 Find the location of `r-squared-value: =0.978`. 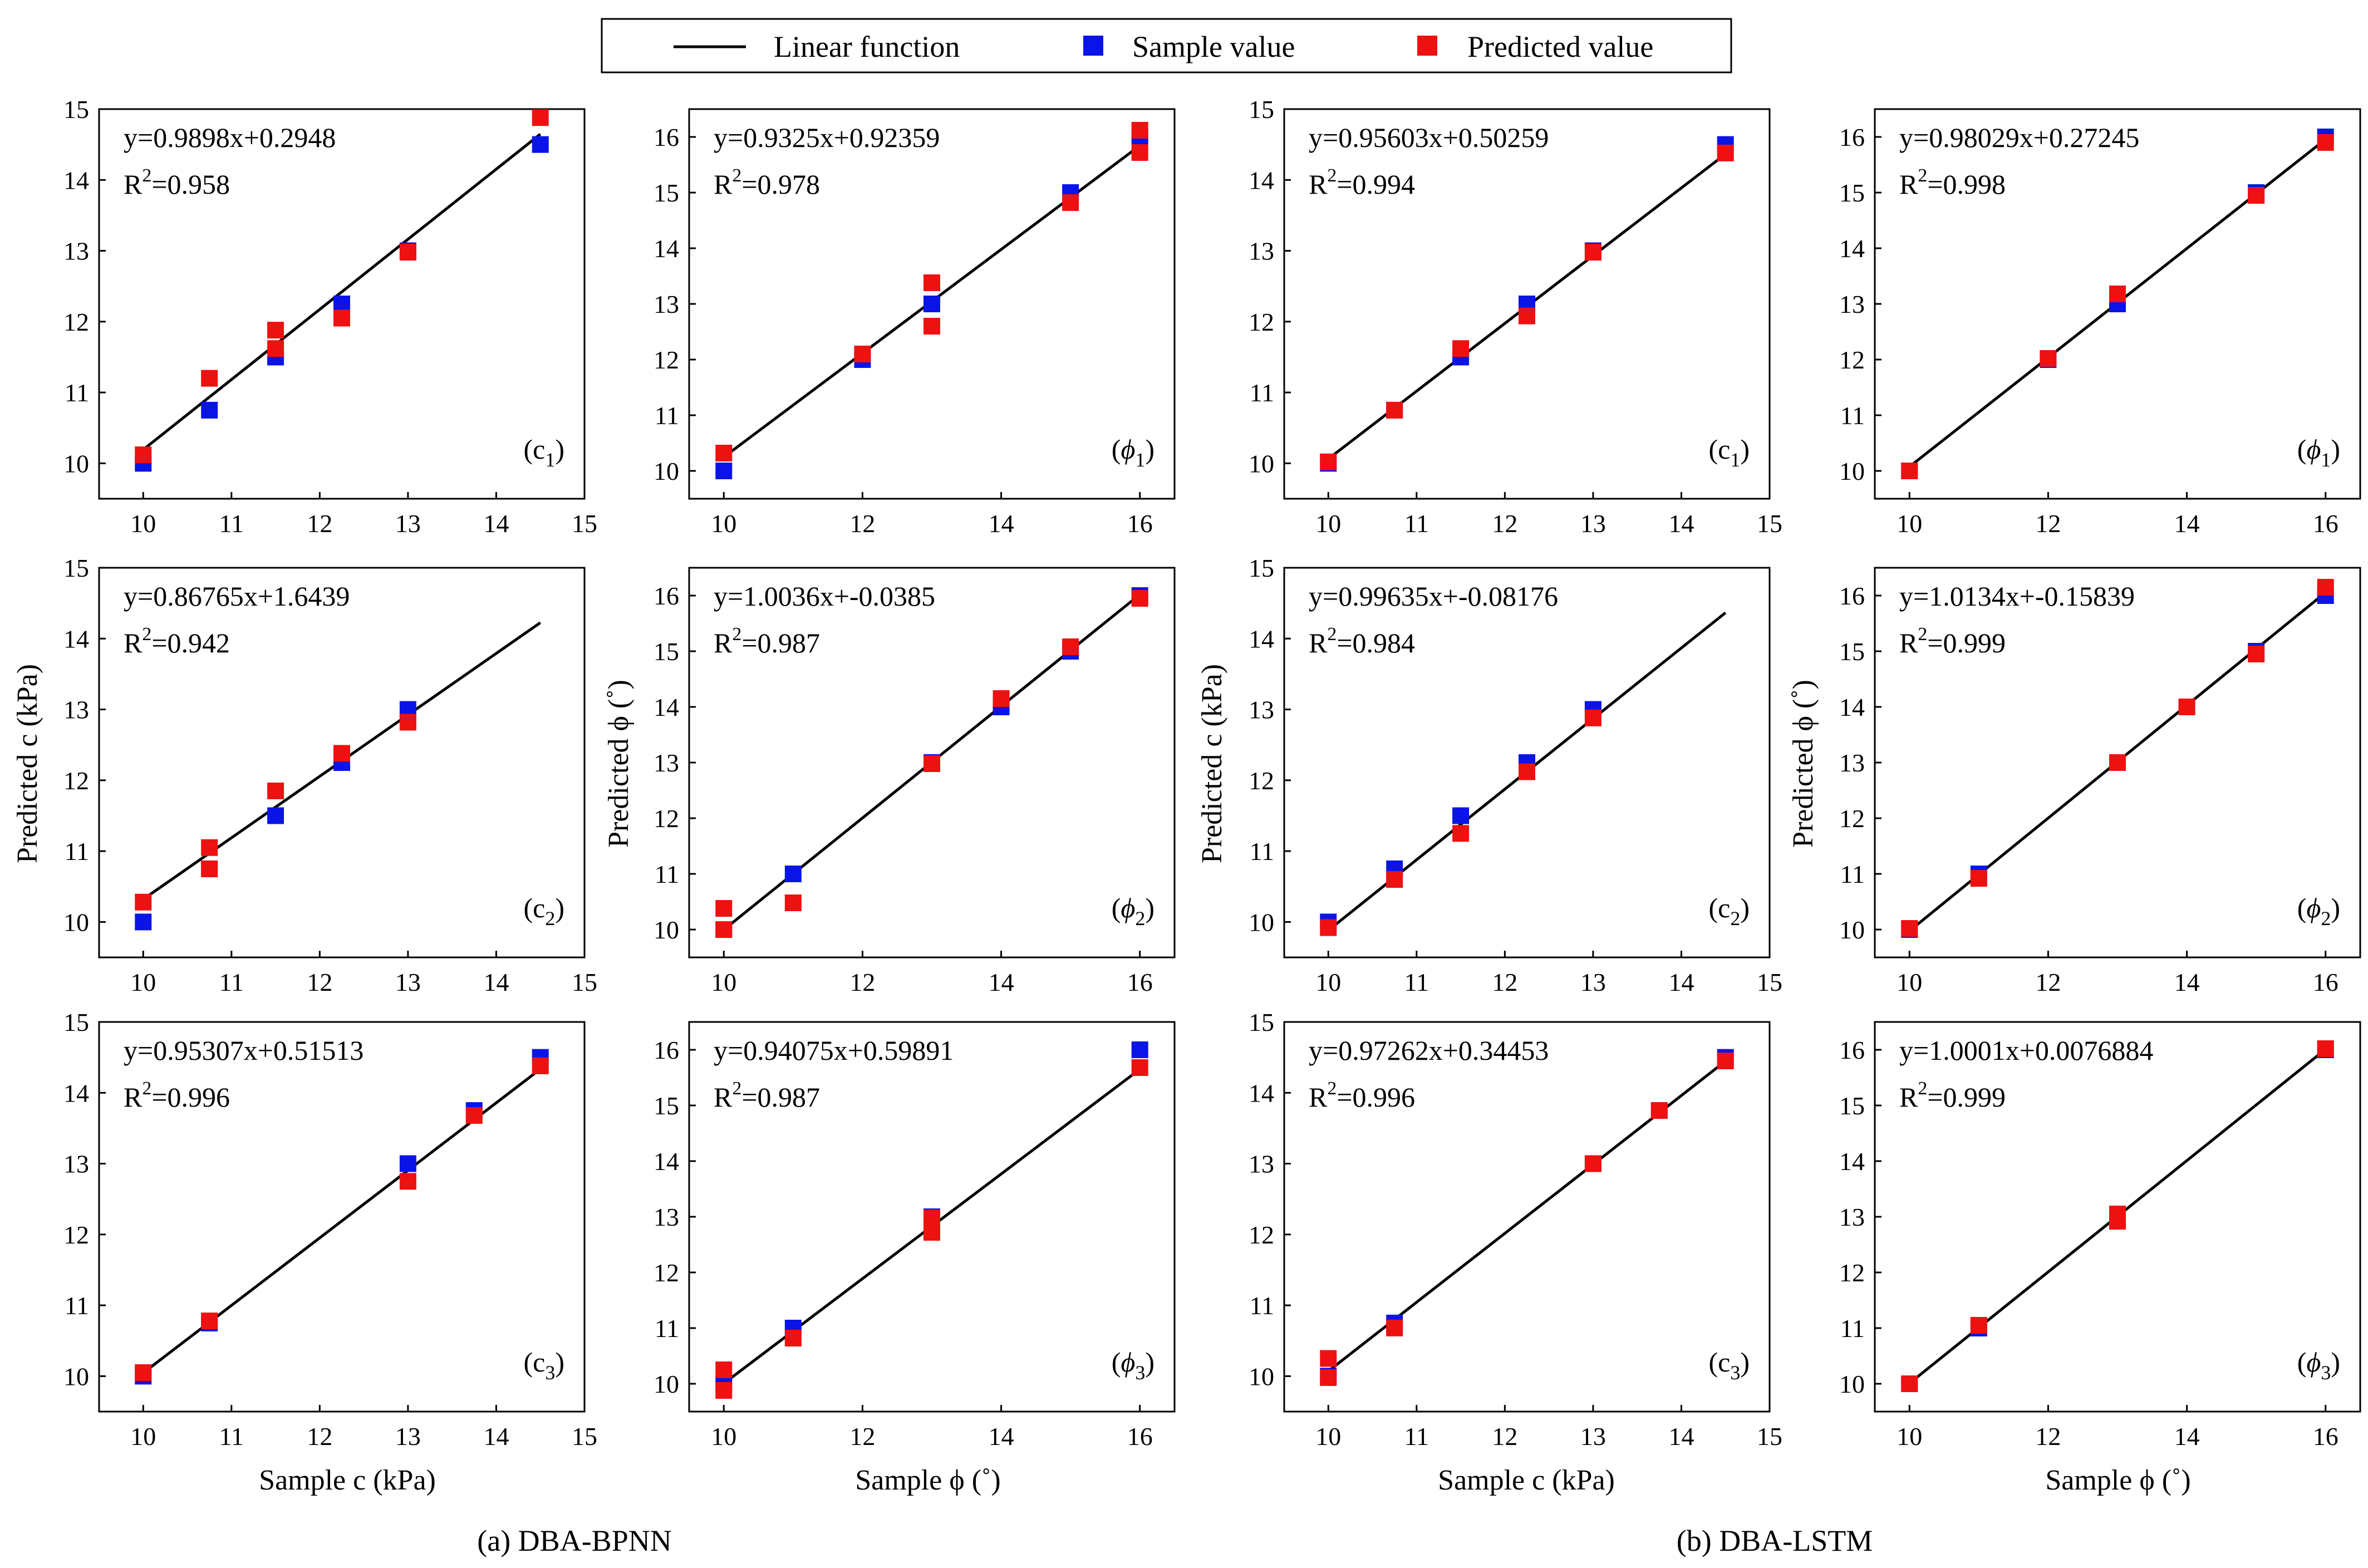

r-squared-value: =0.978 is located at coordinates (780, 184).